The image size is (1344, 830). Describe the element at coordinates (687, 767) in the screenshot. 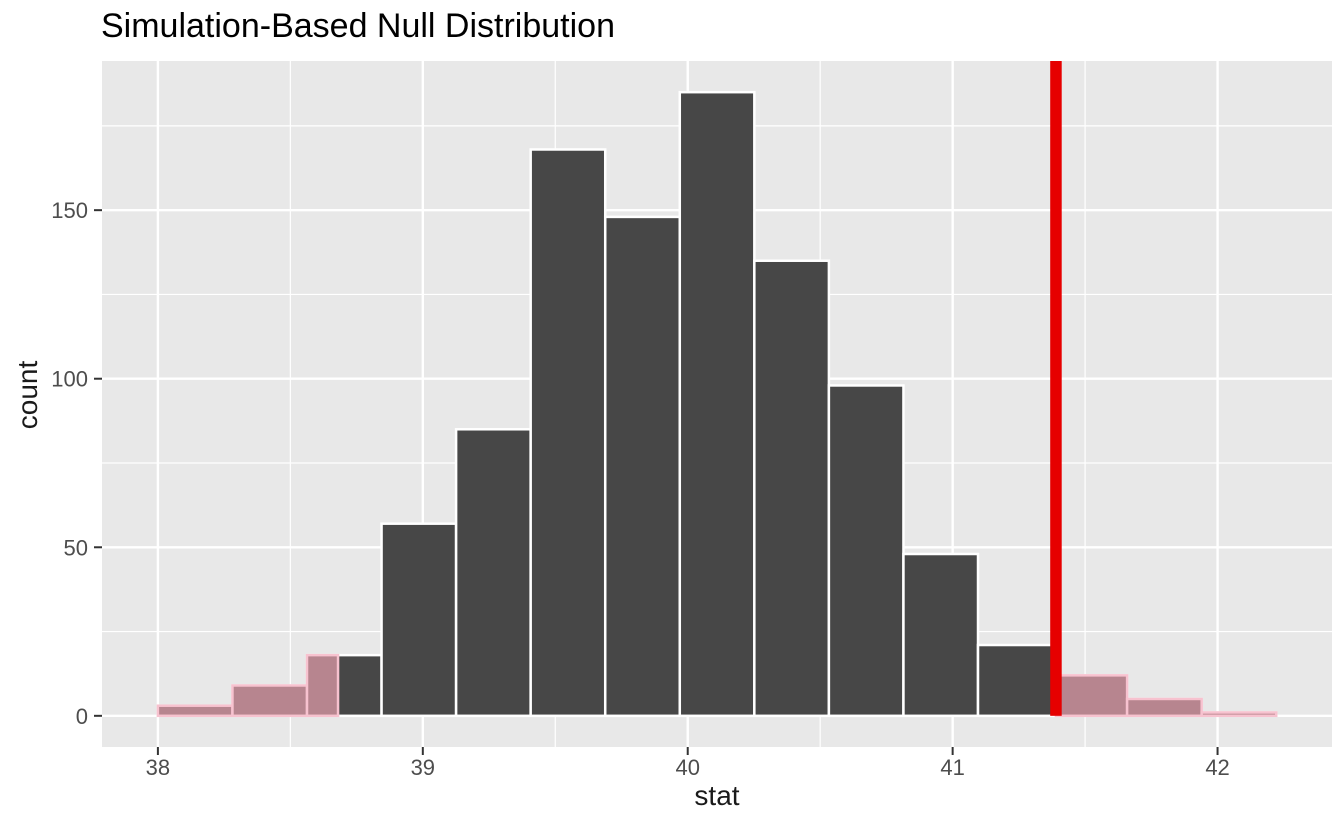

I see `x-tick-label: 40` at that location.